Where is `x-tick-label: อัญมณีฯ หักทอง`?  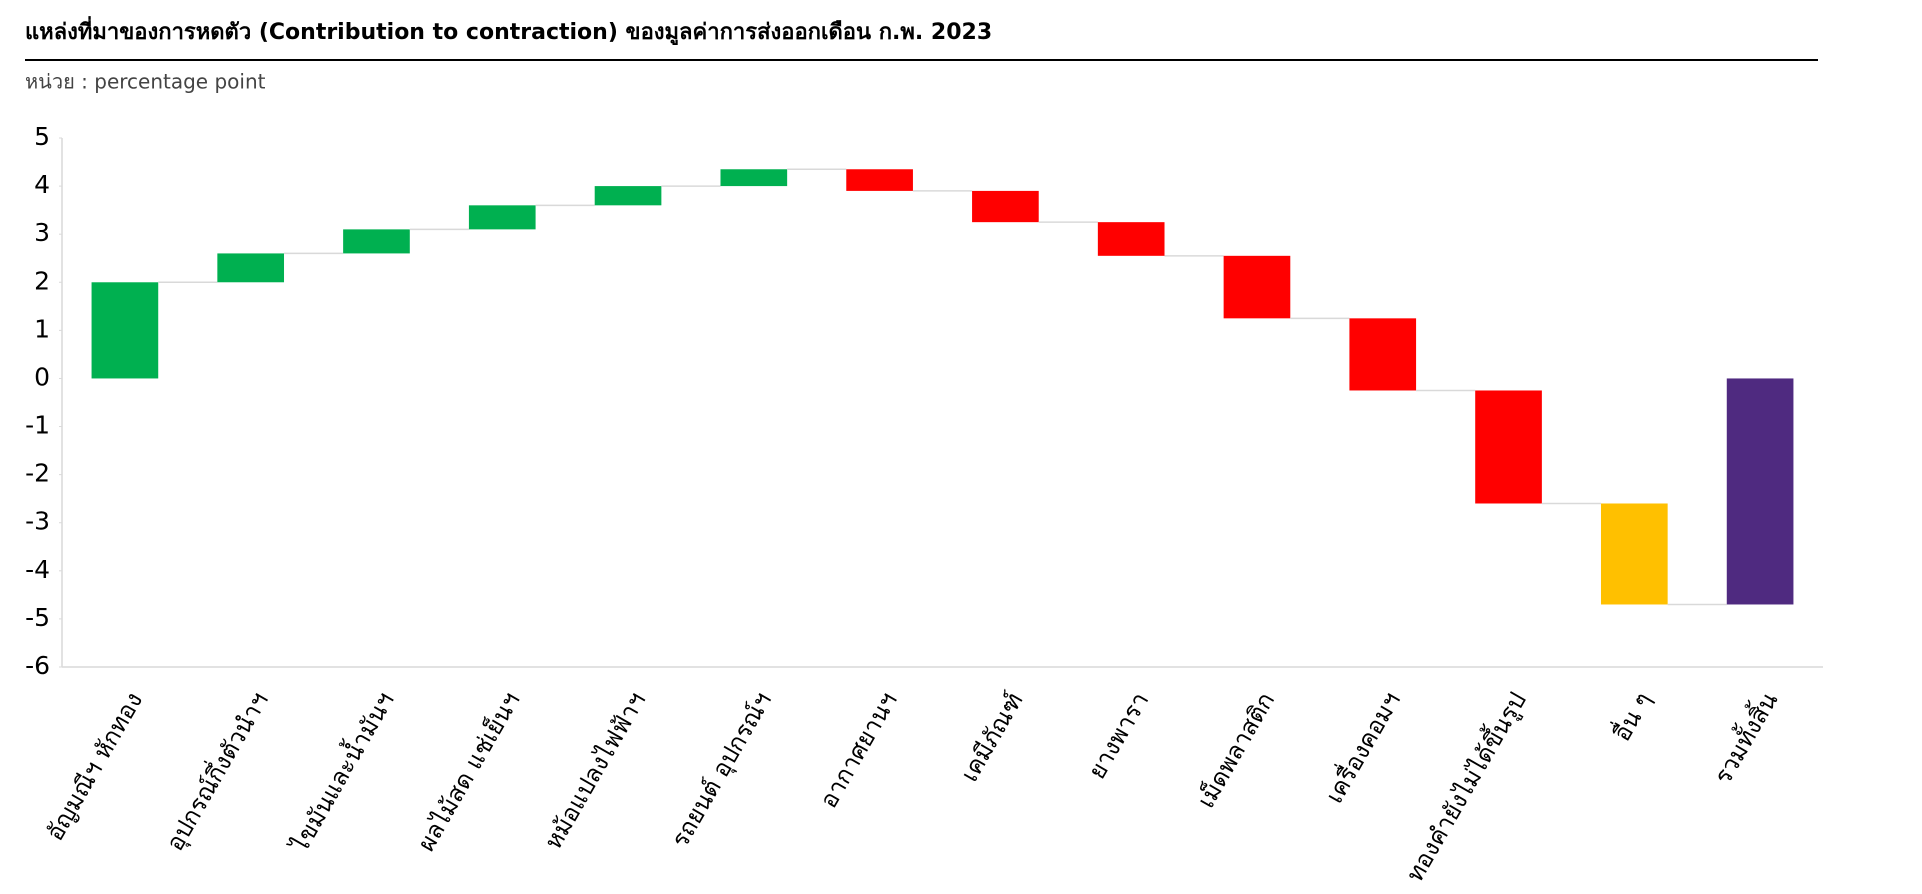
x-tick-label: อัญมณีฯ หักทอง is located at coordinates (94, 767).